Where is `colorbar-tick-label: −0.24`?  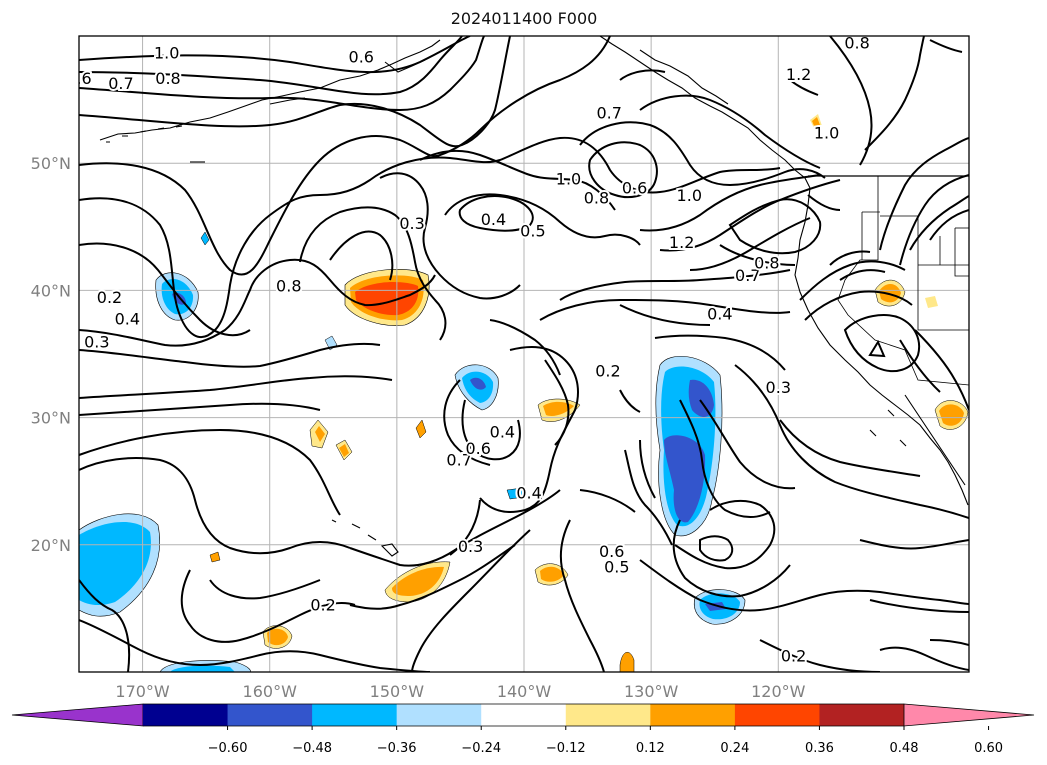
colorbar-tick-label: −0.24 is located at coordinates (481, 748).